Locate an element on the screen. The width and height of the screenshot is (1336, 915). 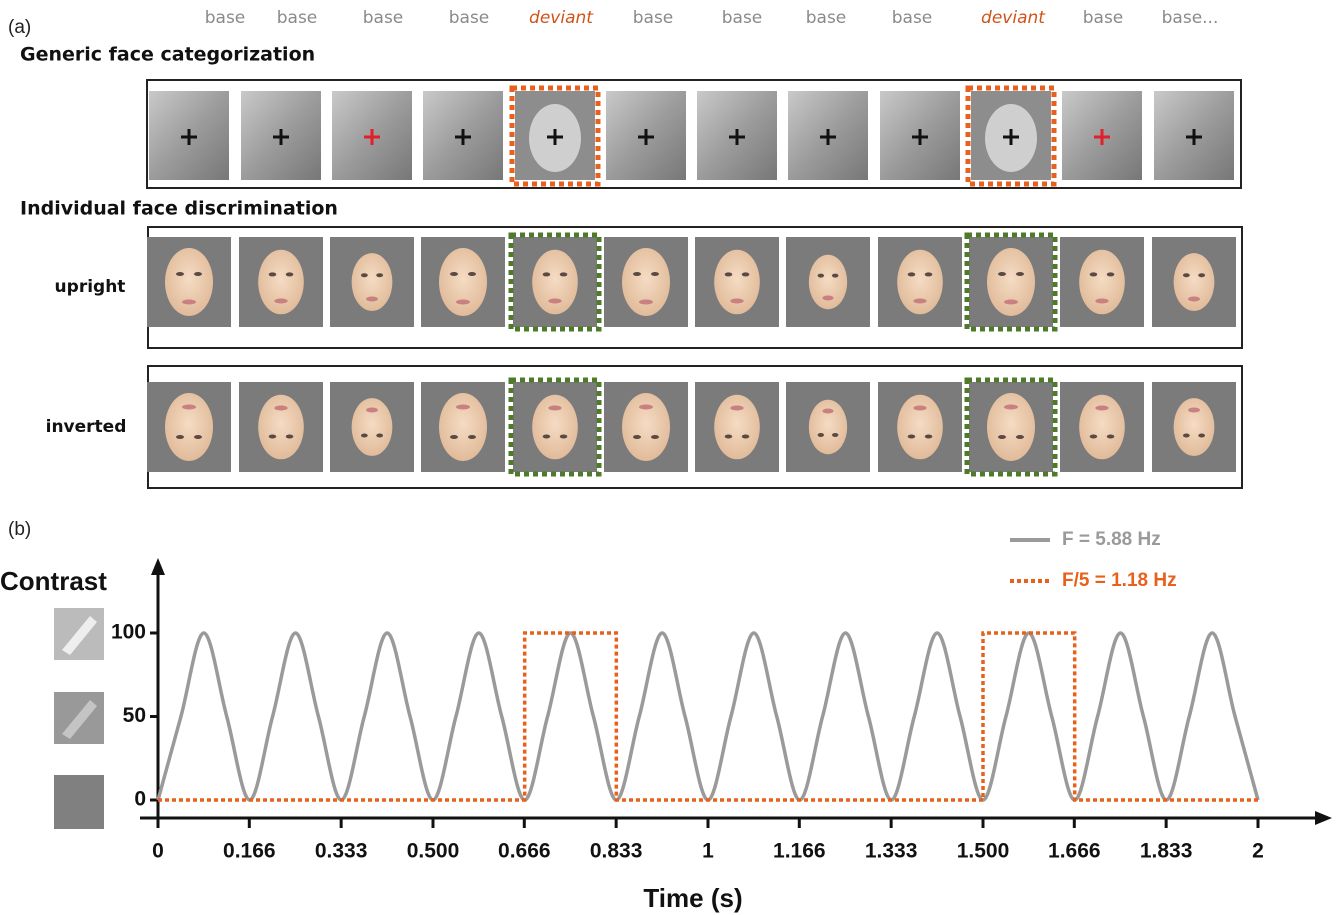
x-tick-label: 1.500 is located at coordinates (983, 851).